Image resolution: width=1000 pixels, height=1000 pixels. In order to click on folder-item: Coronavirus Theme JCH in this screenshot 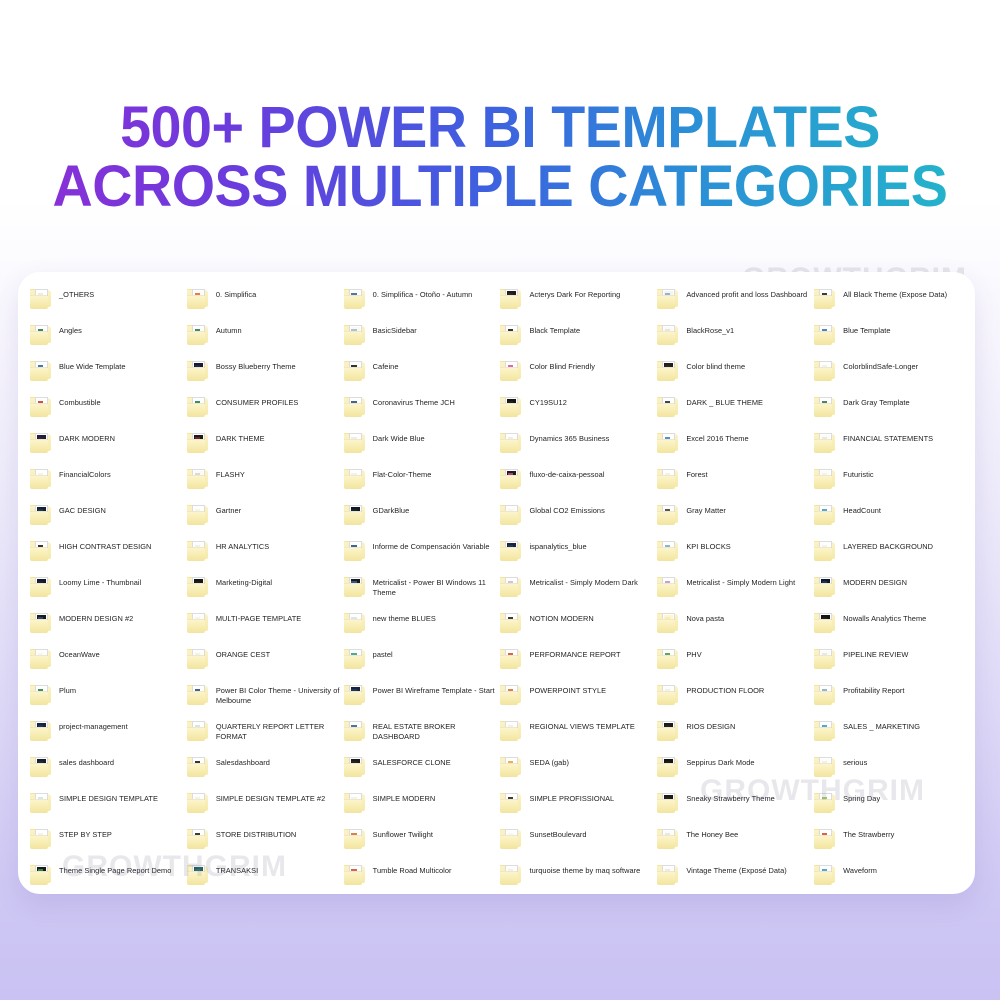, I will do `click(422, 410)`.